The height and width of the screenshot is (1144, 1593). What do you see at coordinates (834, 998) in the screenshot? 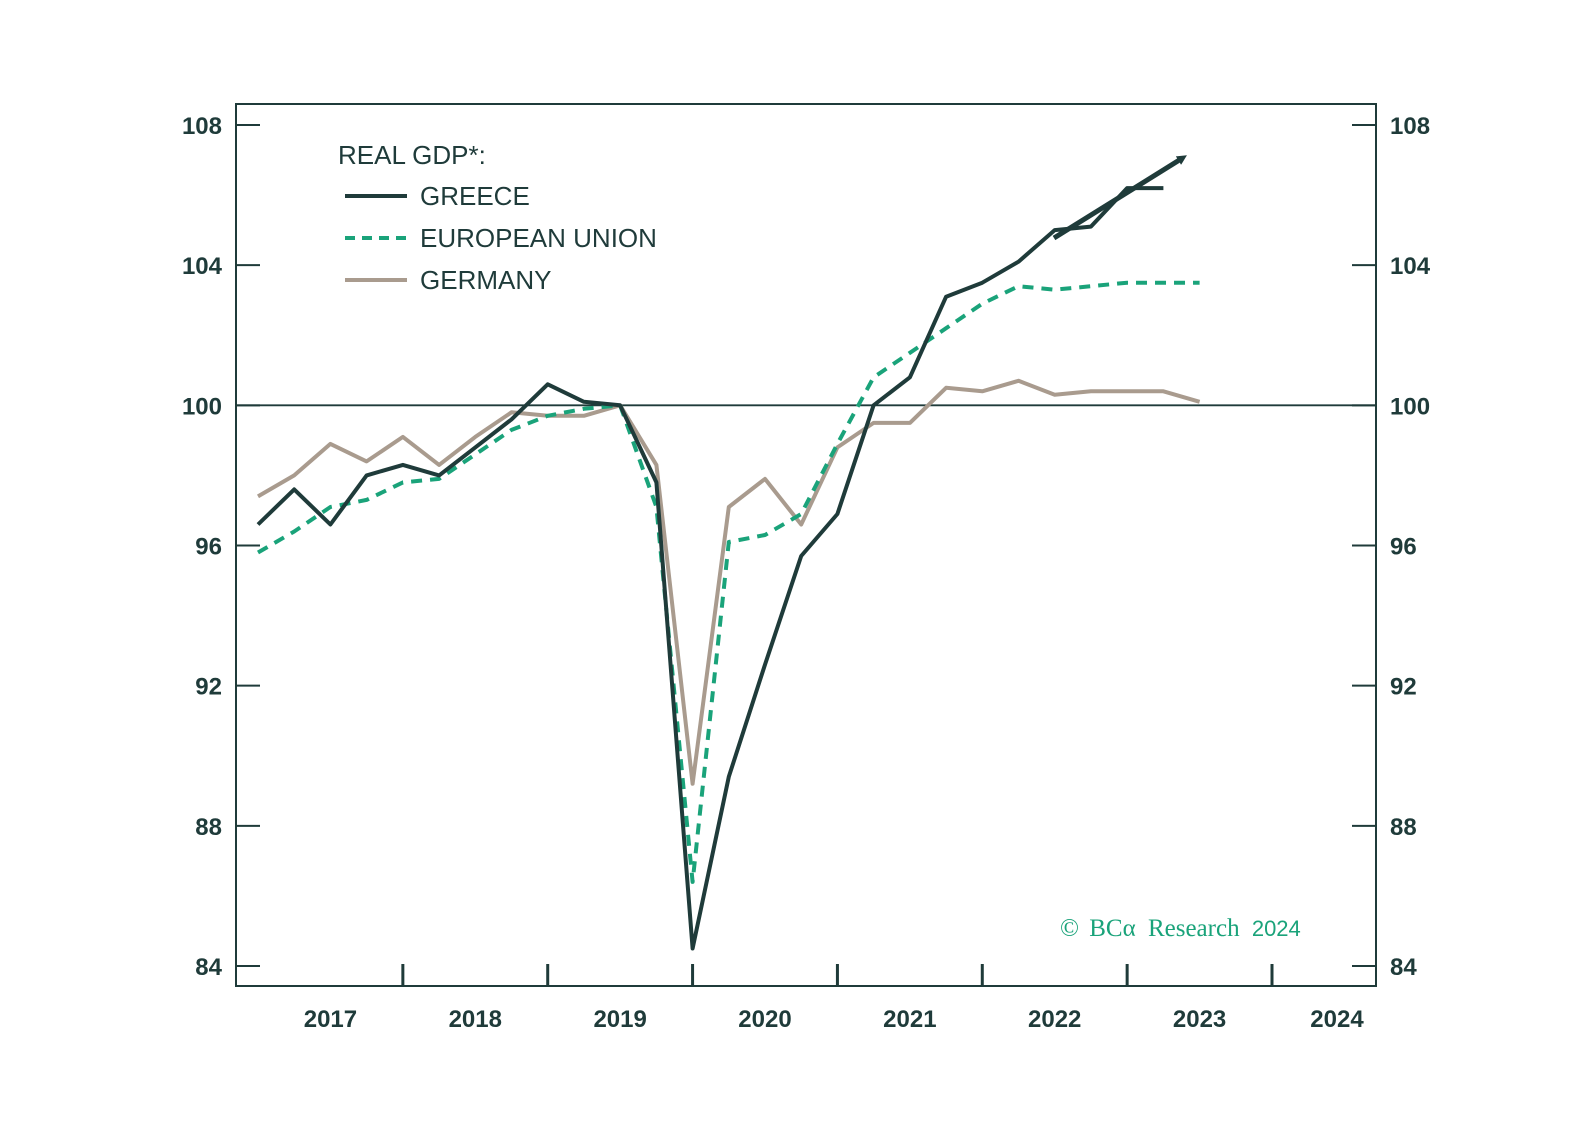
I see `x-axis: 2017 2018 2019 2020 2021 2022 2023 2024` at bounding box center [834, 998].